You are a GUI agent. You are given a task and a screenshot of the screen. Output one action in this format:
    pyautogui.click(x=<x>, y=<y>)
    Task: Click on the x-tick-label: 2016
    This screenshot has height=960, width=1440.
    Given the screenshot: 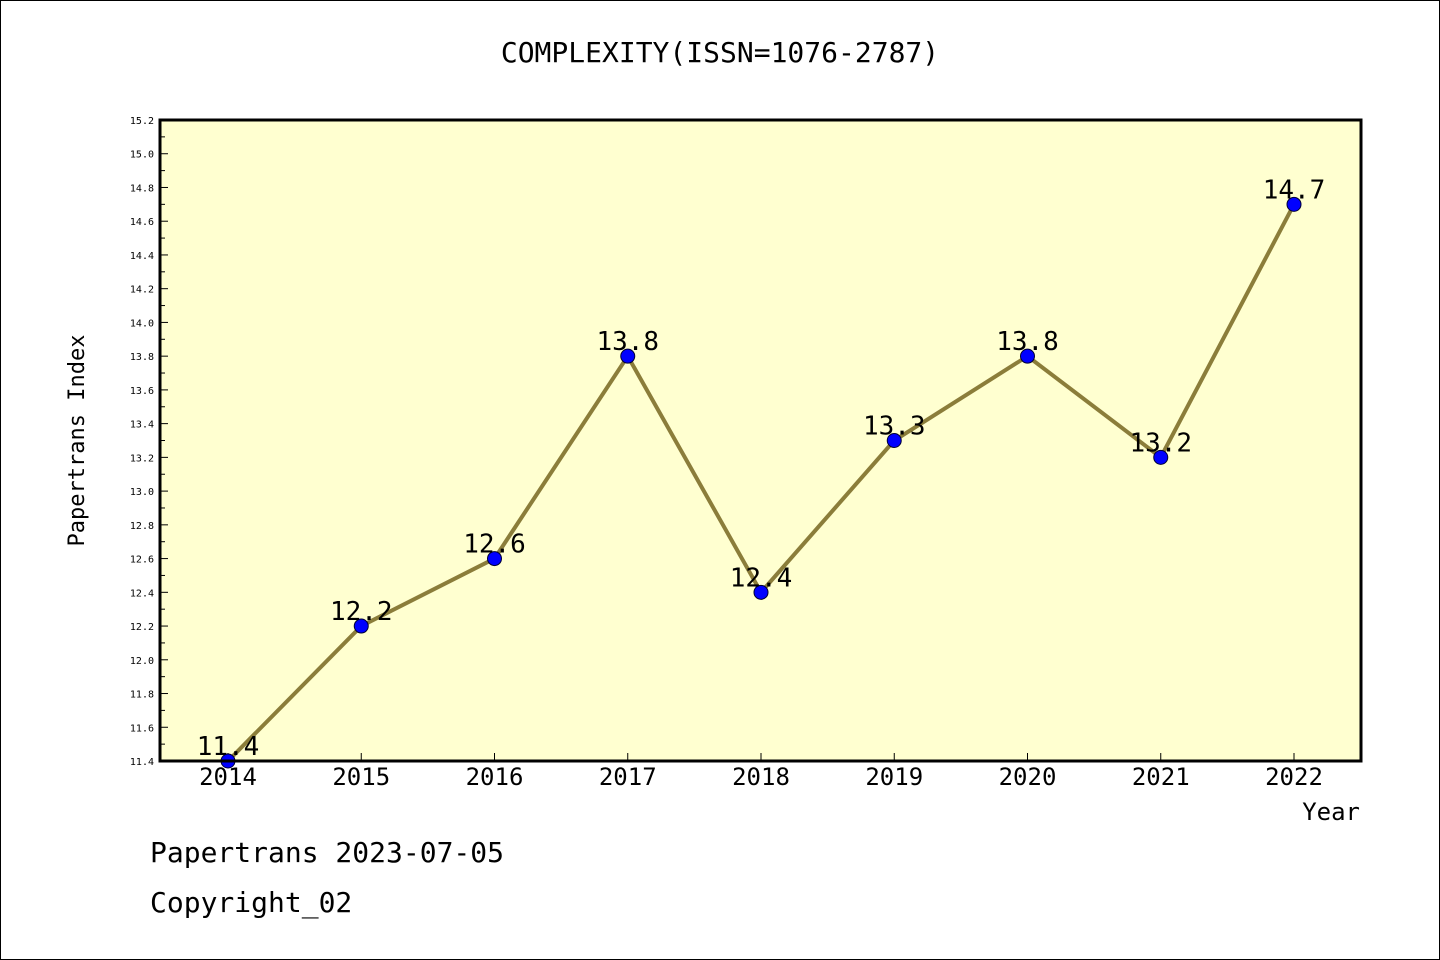 What is the action you would take?
    pyautogui.click(x=495, y=777)
    